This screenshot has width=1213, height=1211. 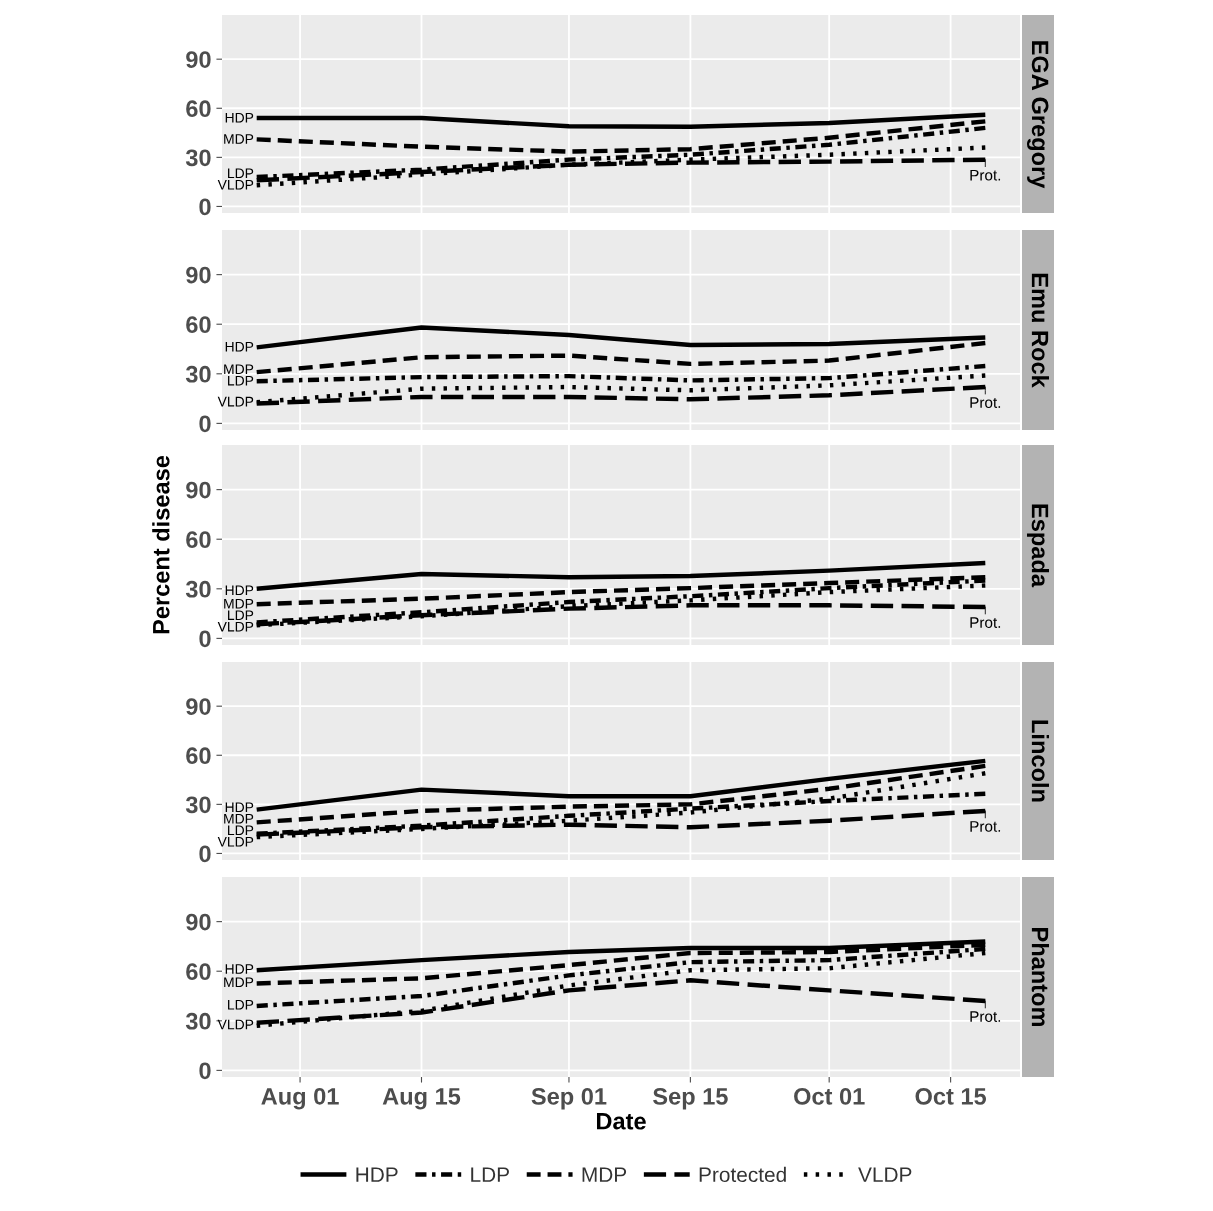 I want to click on text: Phantom, so click(x=1040, y=977).